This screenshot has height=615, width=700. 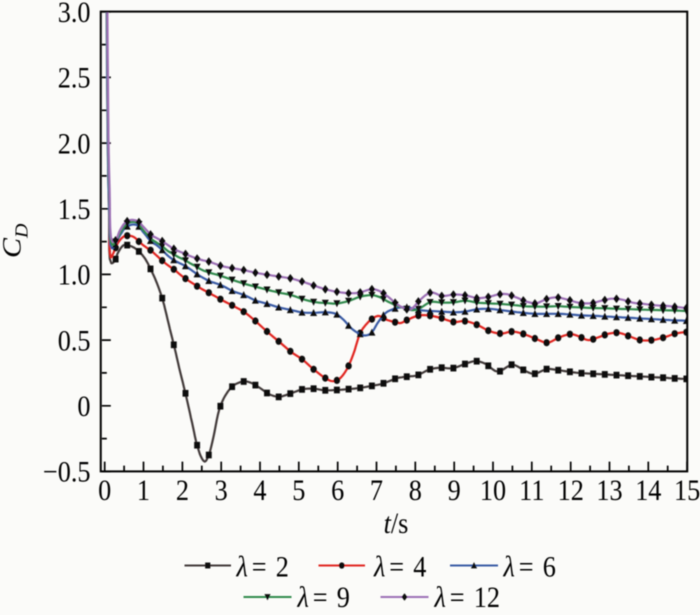 I want to click on svg-text: 2.5, so click(x=74, y=78).